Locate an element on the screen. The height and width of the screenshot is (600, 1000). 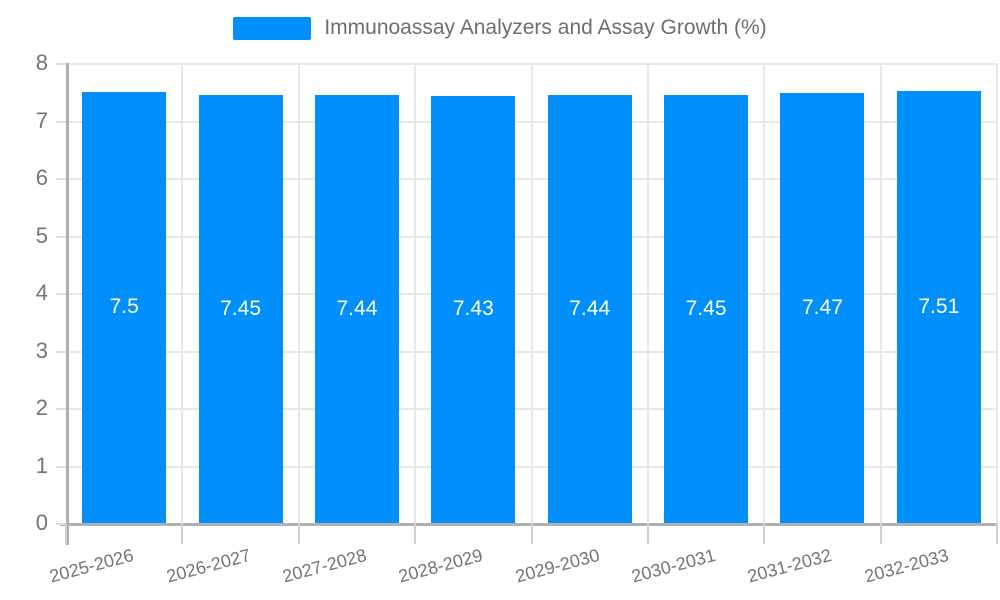
bar-value-label: 7.43 is located at coordinates (473, 309).